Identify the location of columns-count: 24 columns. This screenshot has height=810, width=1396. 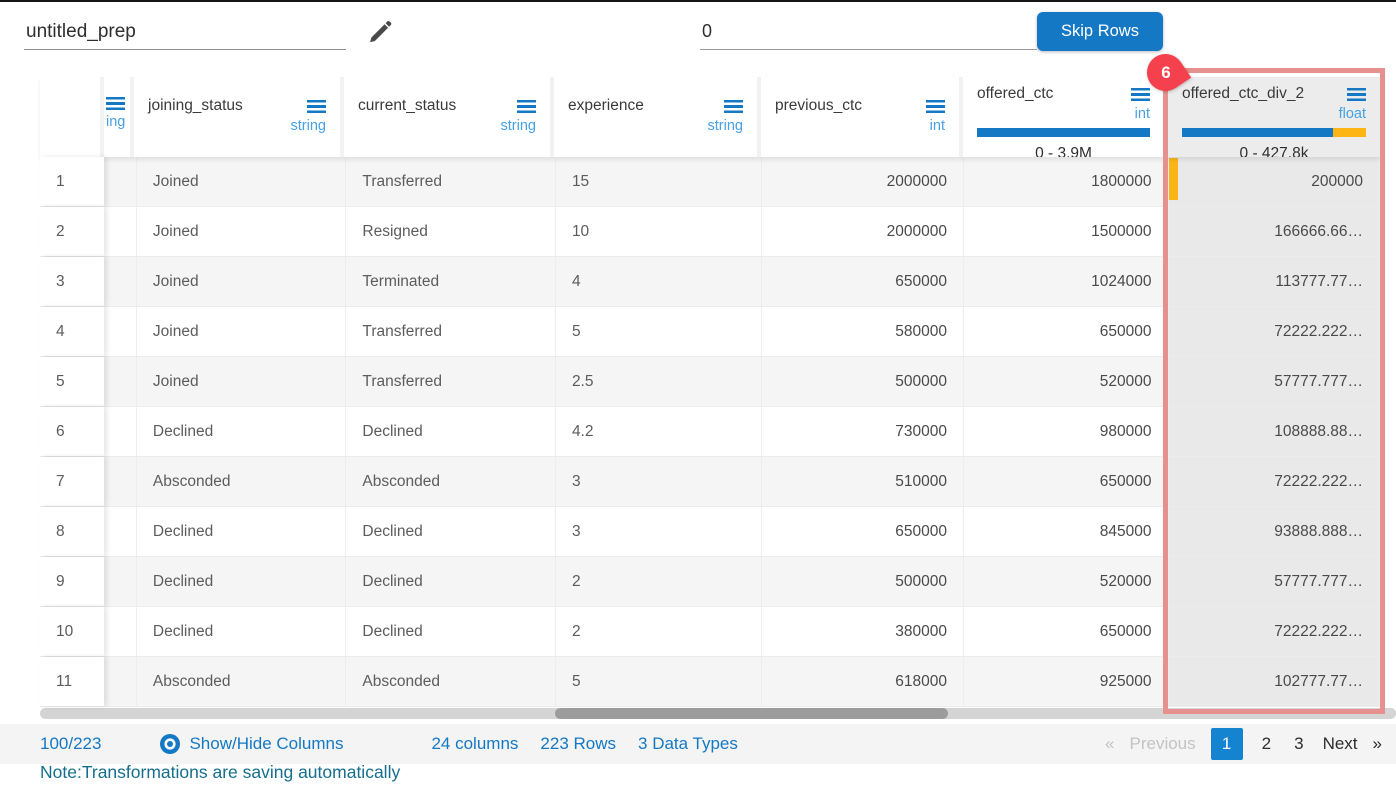
(475, 743).